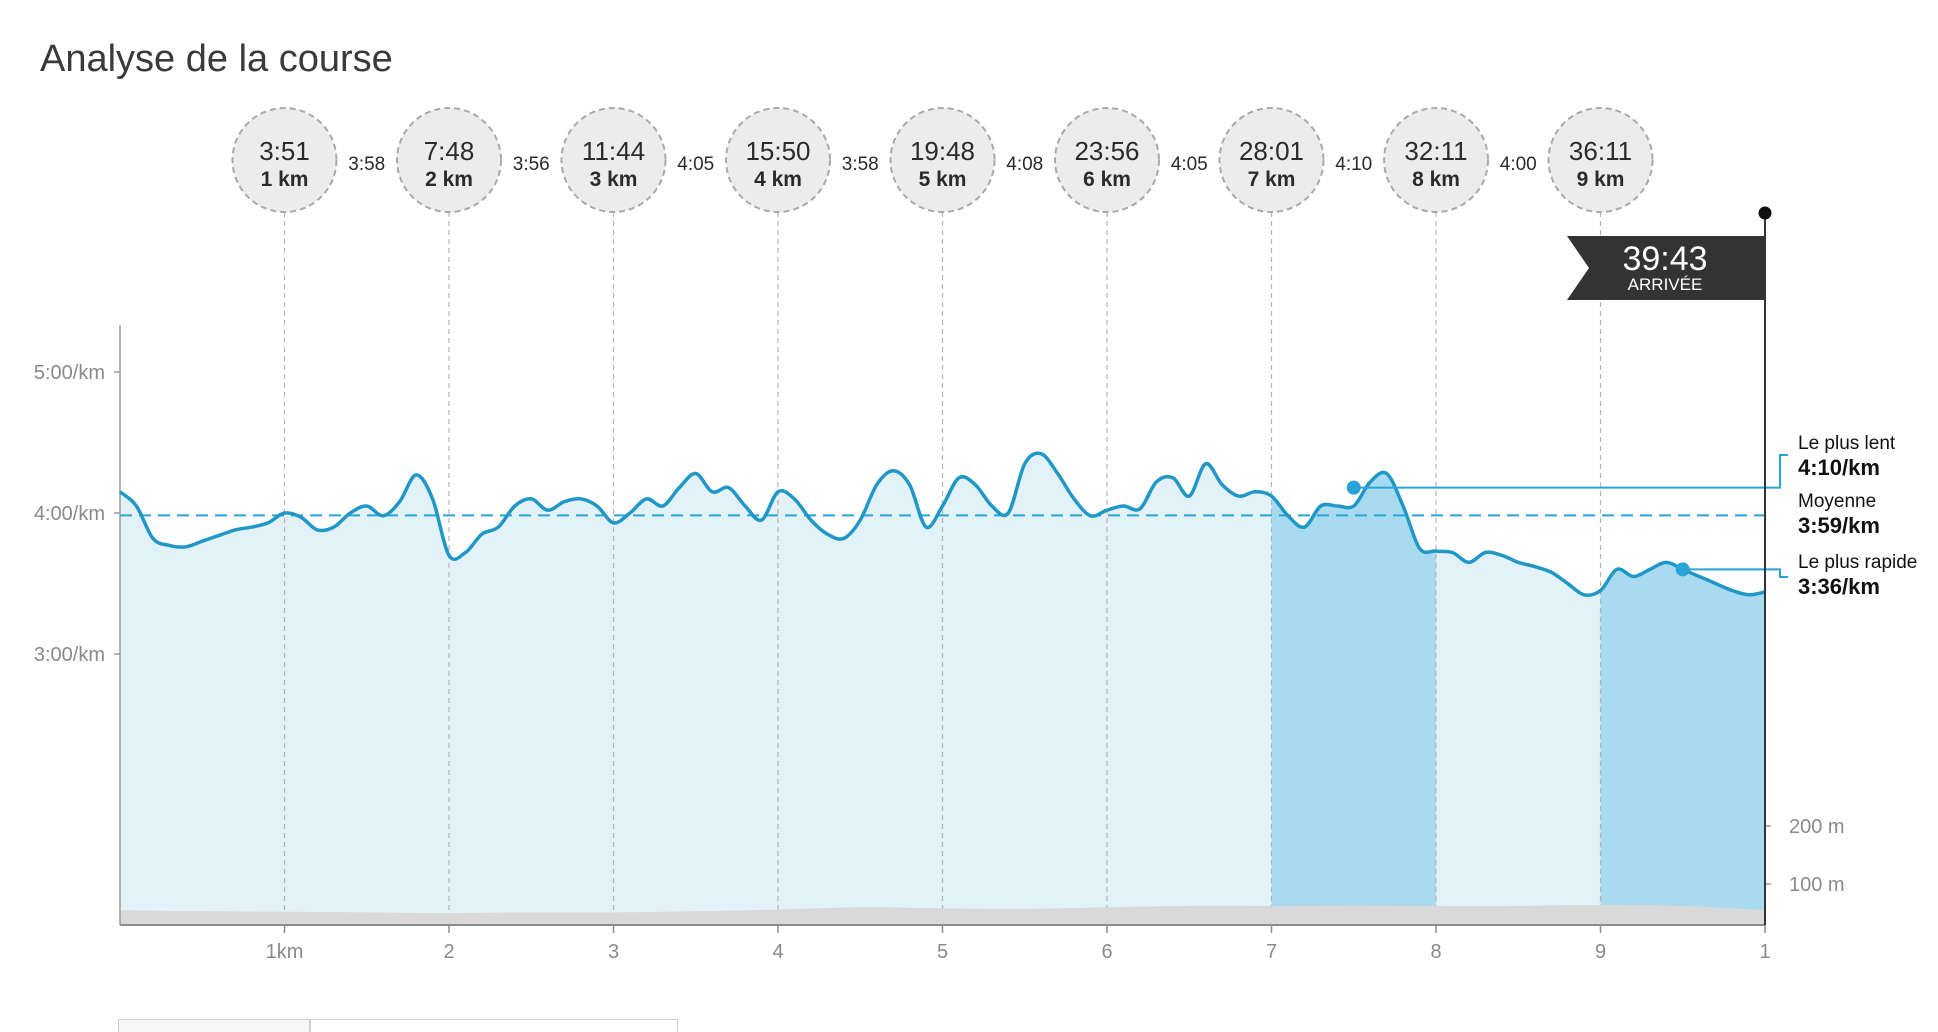 The image size is (1938, 1032). Describe the element at coordinates (494, 1025) in the screenshot. I see `tab-right` at that location.